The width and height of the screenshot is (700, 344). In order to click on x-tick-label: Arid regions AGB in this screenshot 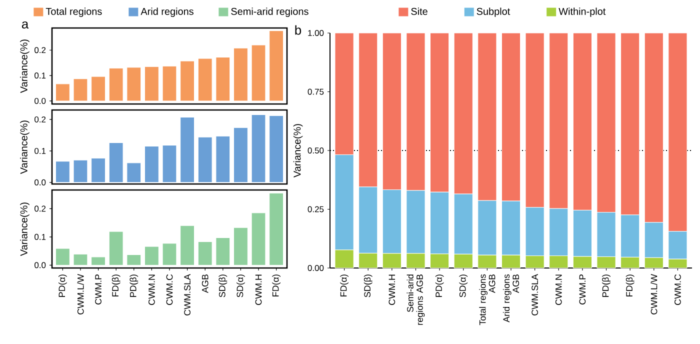, I will do `click(511, 298)`.